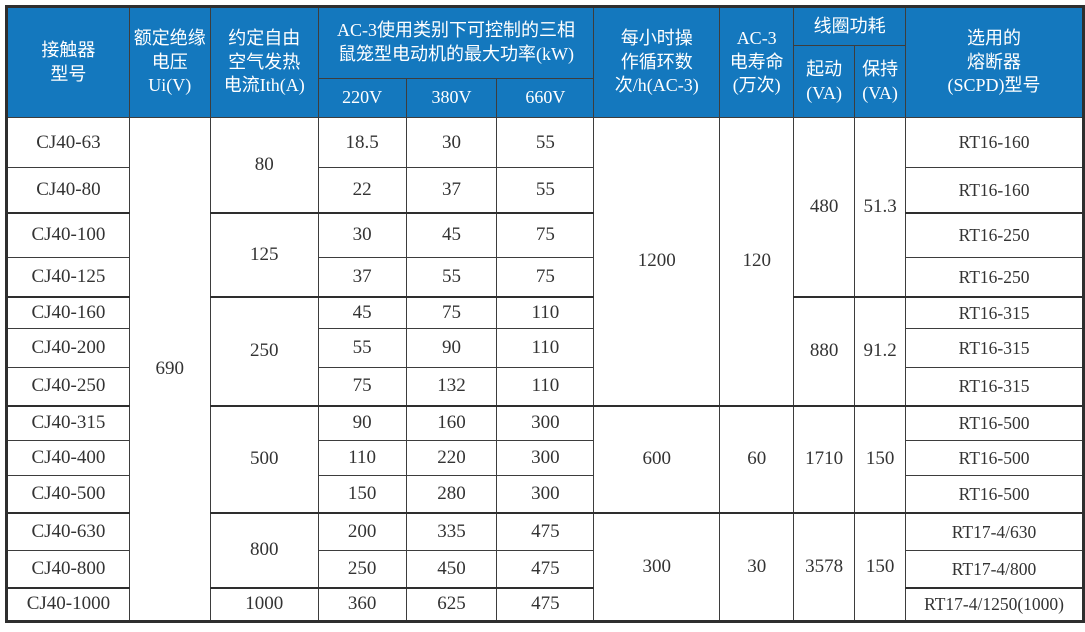 The height and width of the screenshot is (632, 1085). Describe the element at coordinates (657, 261) in the screenshot. I see `cell-cycles: 1200` at that location.